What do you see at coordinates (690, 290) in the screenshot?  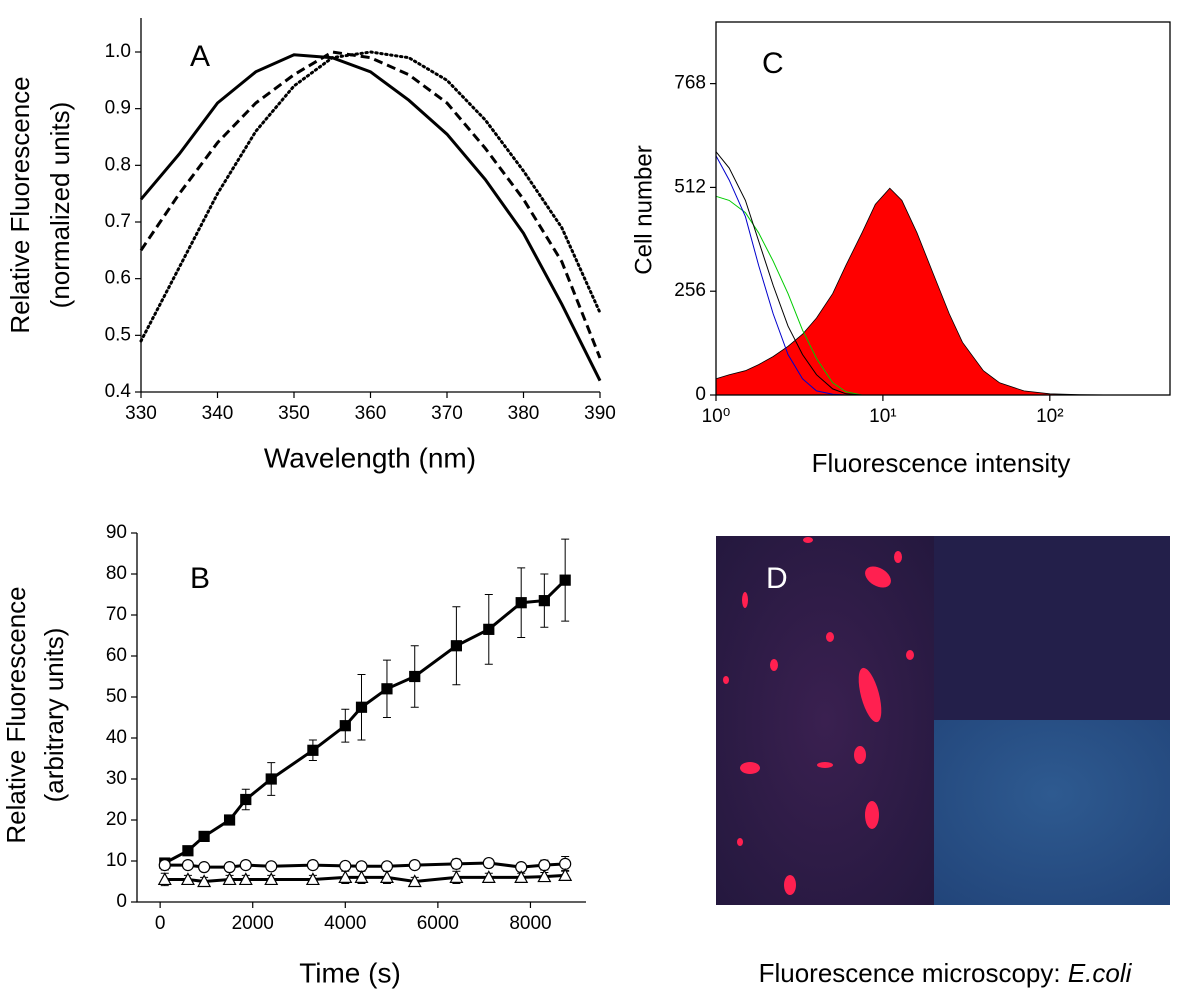 I see `y-tick-label: 256` at bounding box center [690, 290].